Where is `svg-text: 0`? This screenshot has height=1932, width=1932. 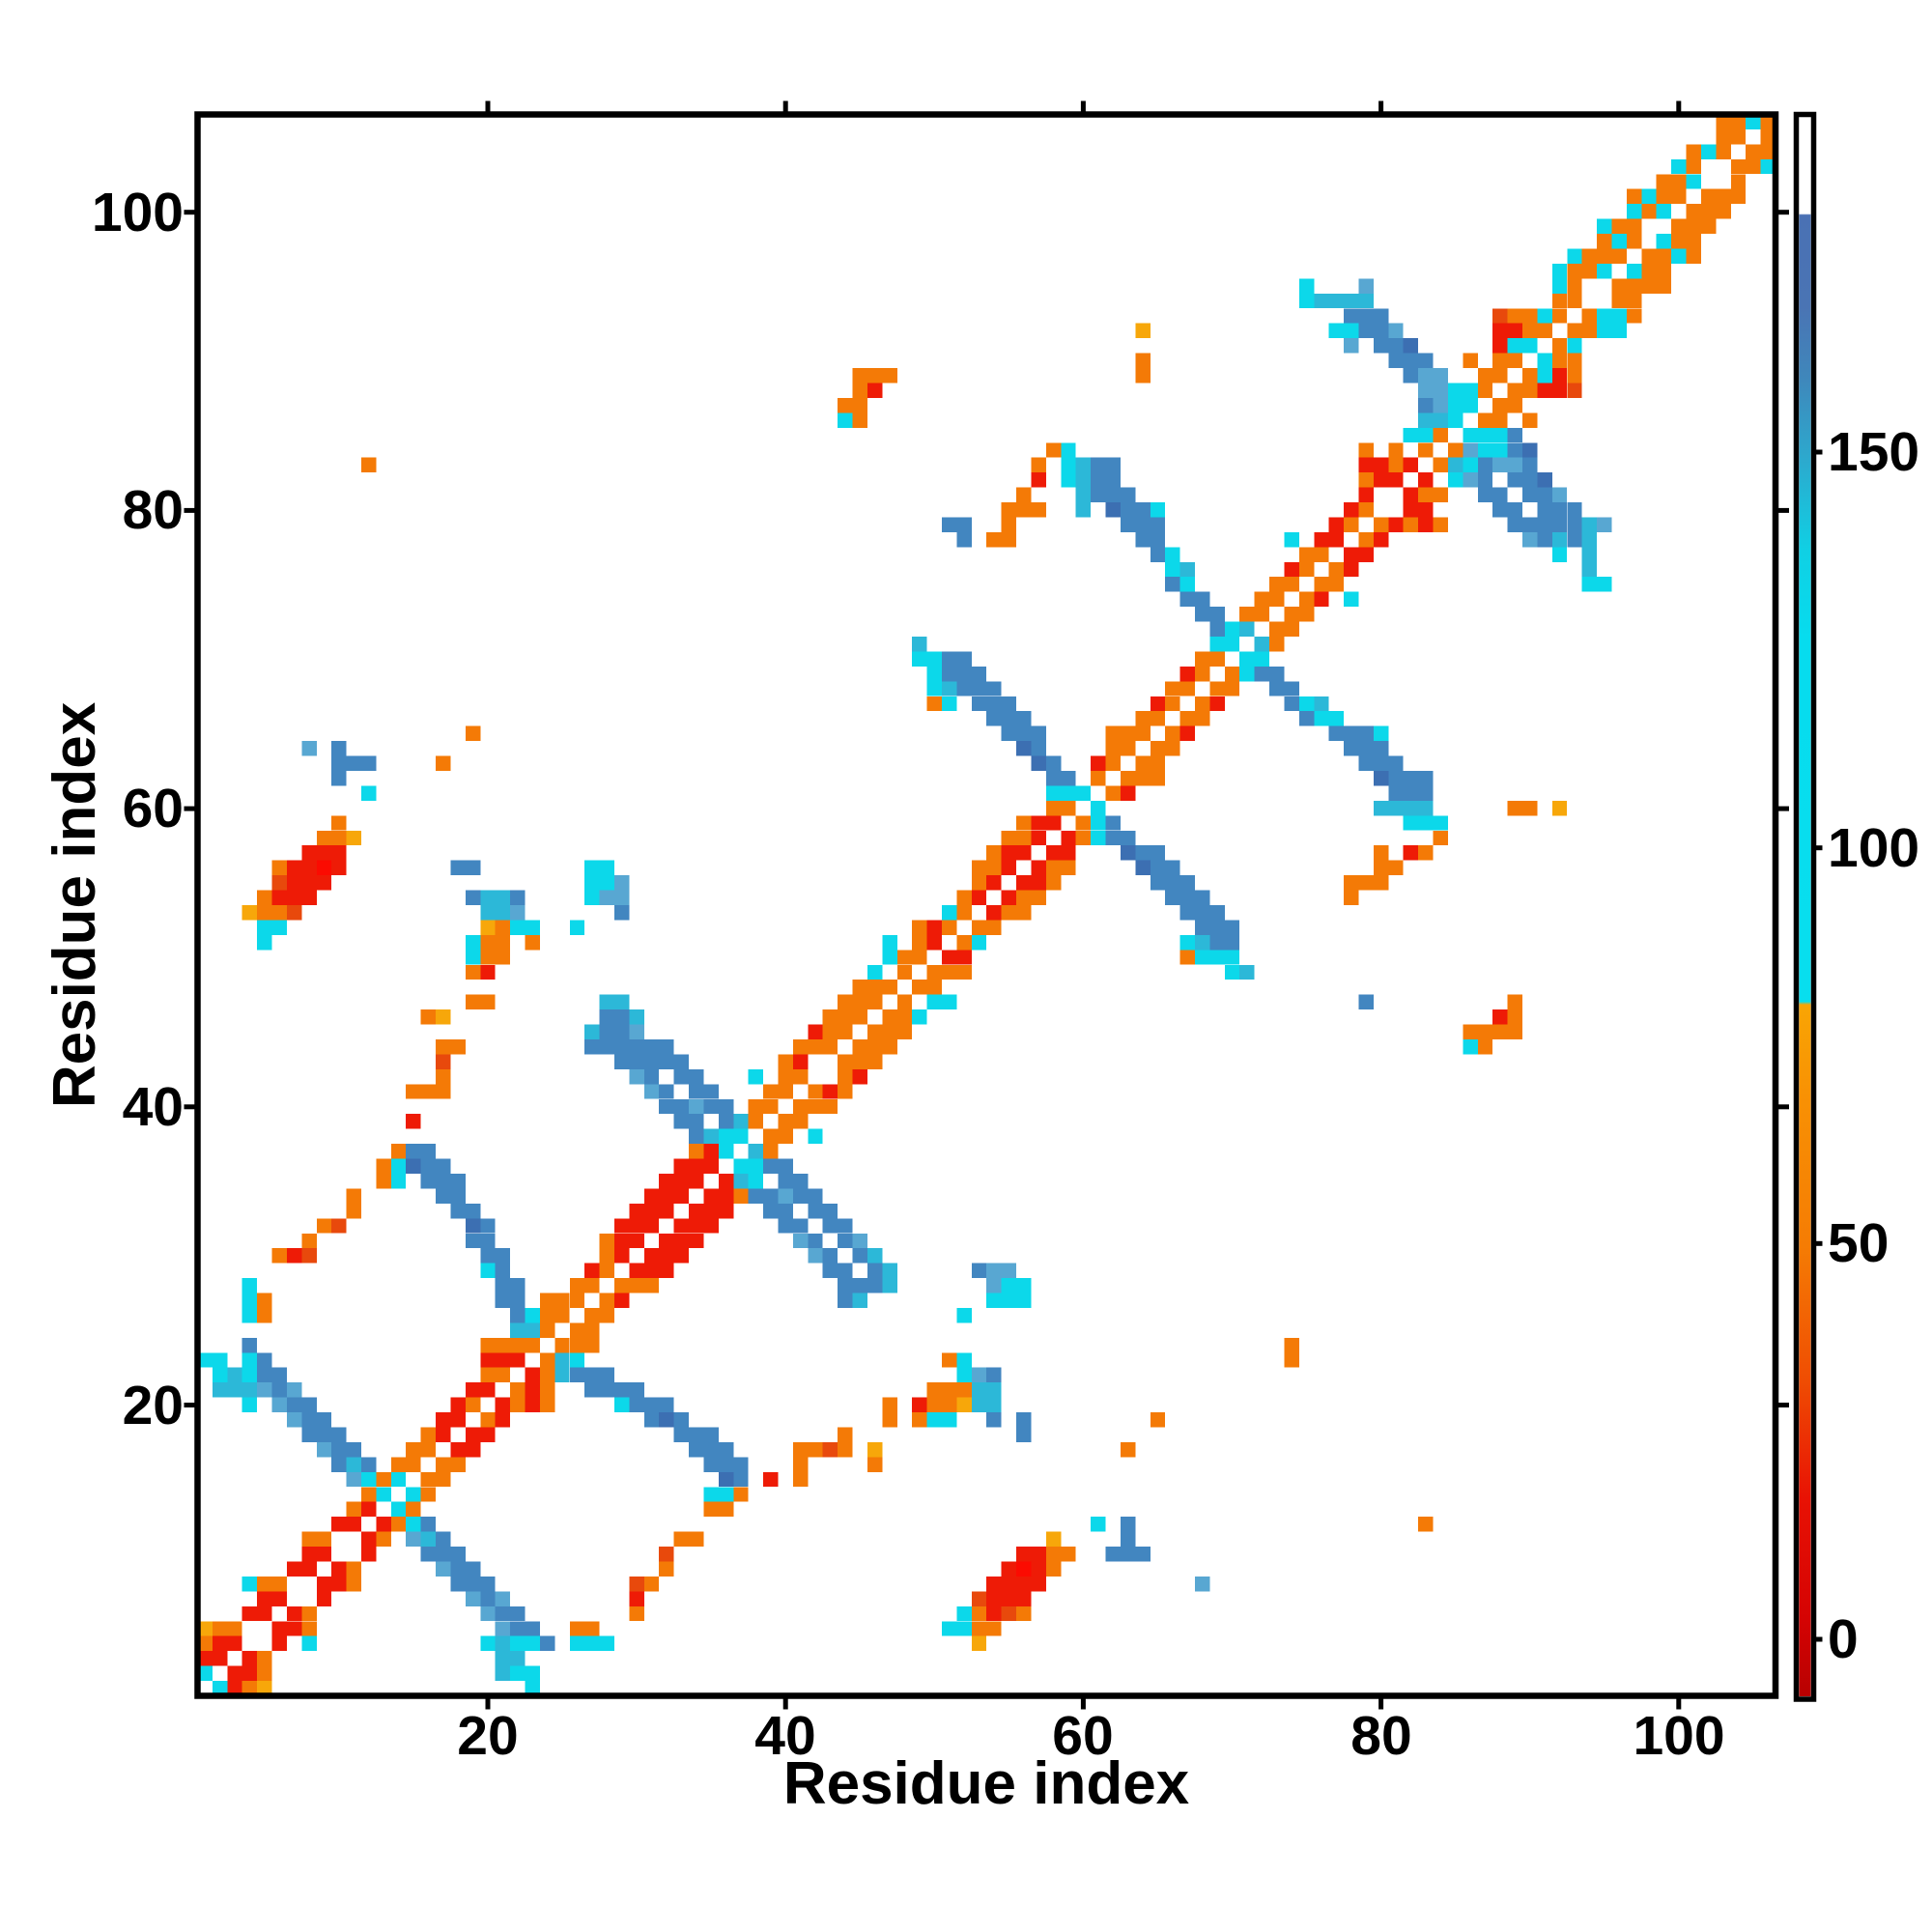 svg-text: 0 is located at coordinates (1843, 1639).